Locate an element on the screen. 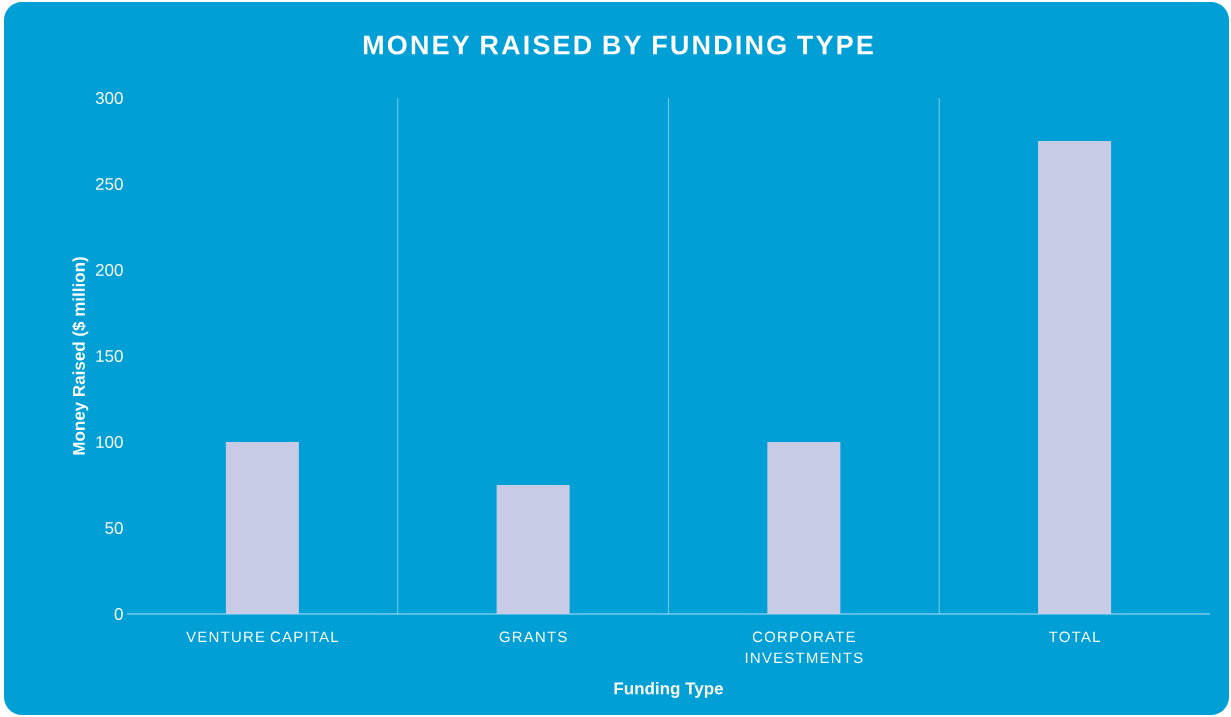 The width and height of the screenshot is (1231, 717). y-tick-label: 300 is located at coordinates (109, 98).